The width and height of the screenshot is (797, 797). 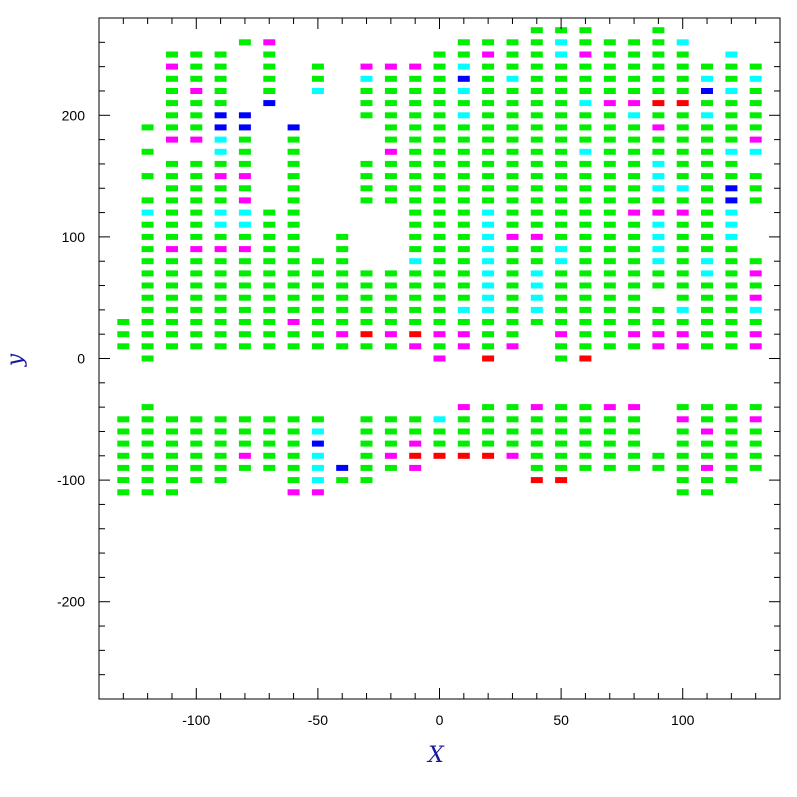 I want to click on x-tick-label: -50, so click(x=318, y=720).